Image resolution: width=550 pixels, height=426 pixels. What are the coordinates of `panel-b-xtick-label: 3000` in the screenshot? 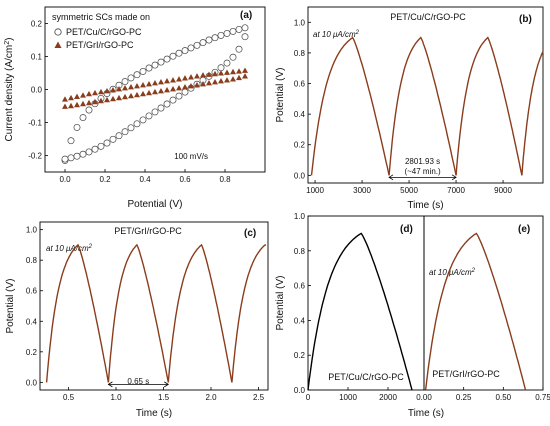 It's located at (362, 190).